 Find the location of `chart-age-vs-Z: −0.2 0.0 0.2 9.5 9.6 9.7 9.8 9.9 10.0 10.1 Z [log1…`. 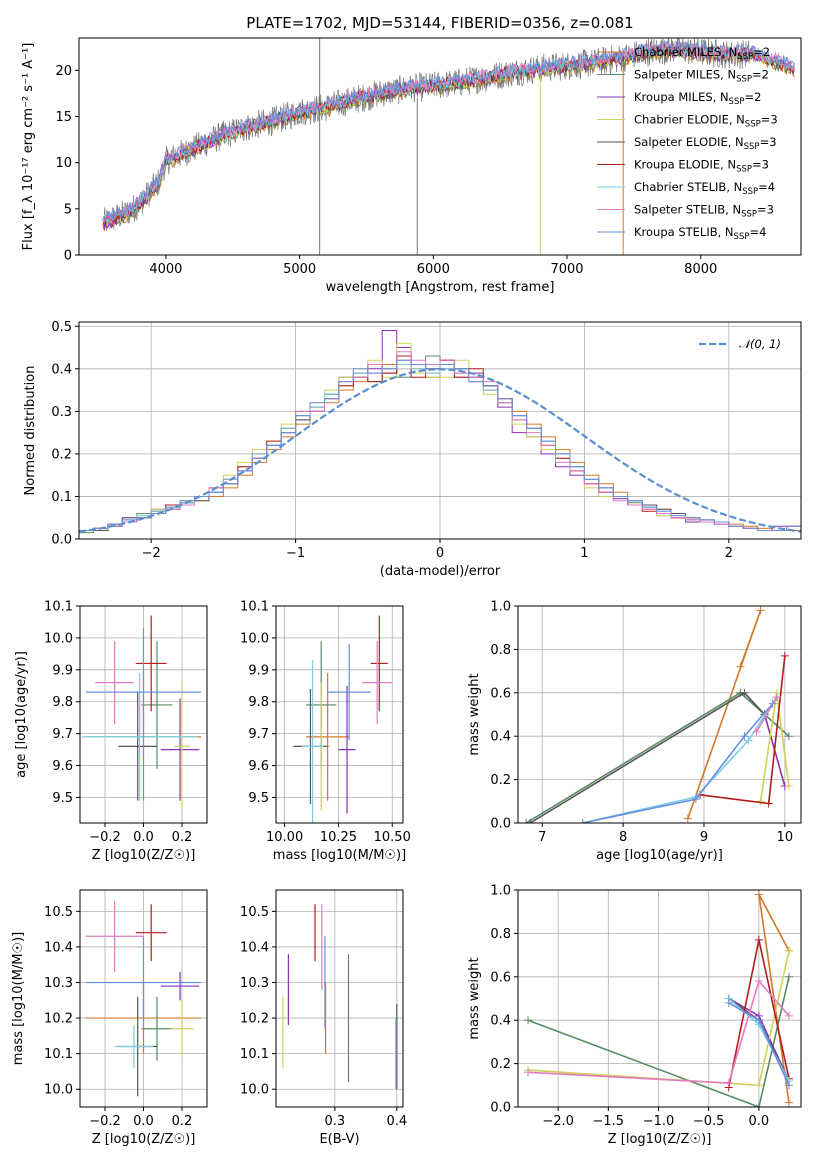

chart-age-vs-Z: −0.2 0.0 0.2 9.5 9.6 9.7 9.8 9.9 10.0 10.1 Z [log1… is located at coordinates (111, 731).